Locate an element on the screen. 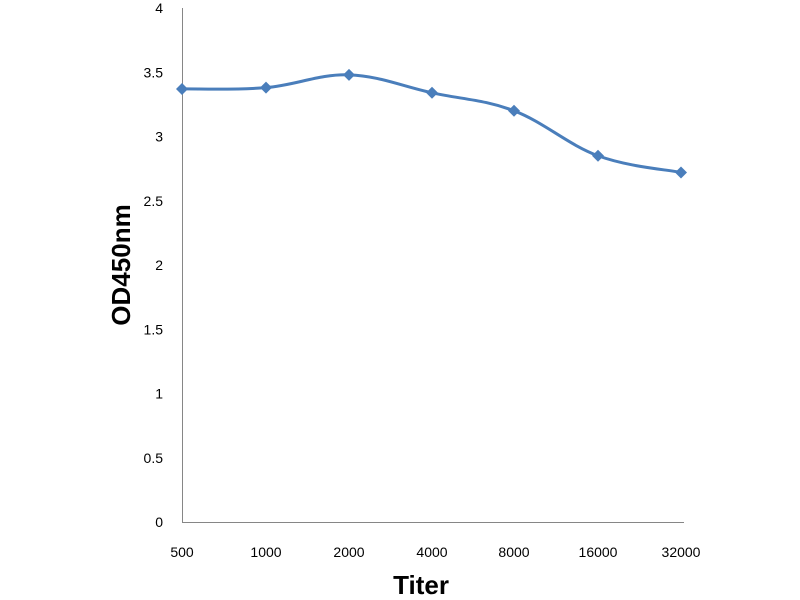 This screenshot has height=600, width=800. x-axis-title: Titer is located at coordinates (421, 585).